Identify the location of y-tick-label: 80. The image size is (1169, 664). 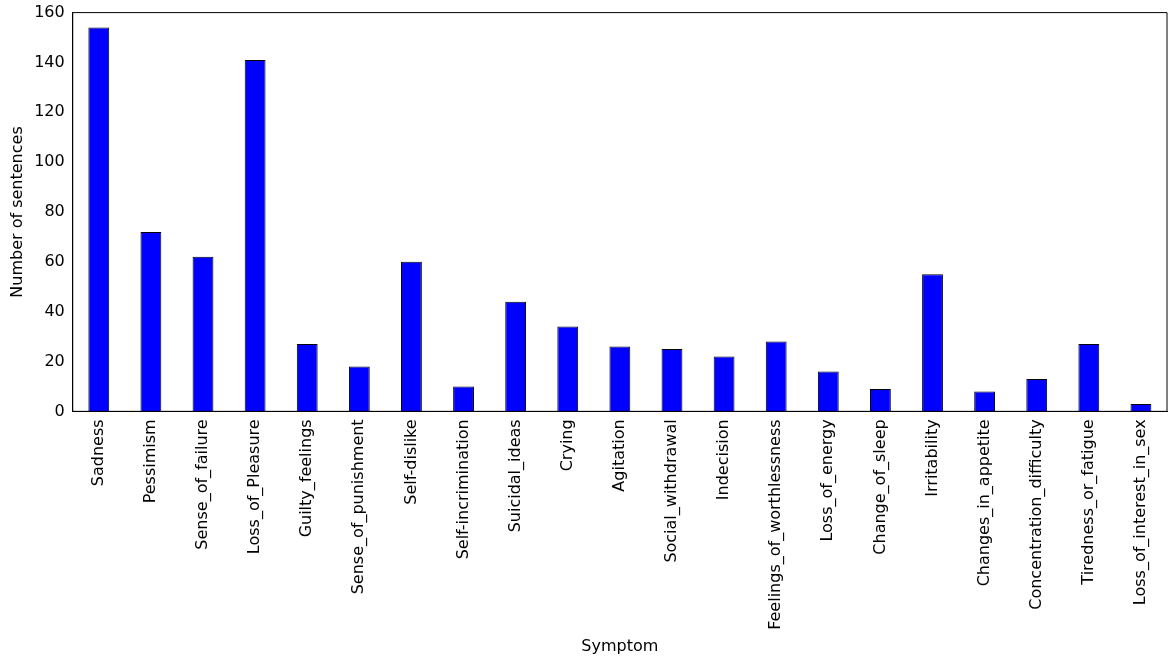
(54, 211).